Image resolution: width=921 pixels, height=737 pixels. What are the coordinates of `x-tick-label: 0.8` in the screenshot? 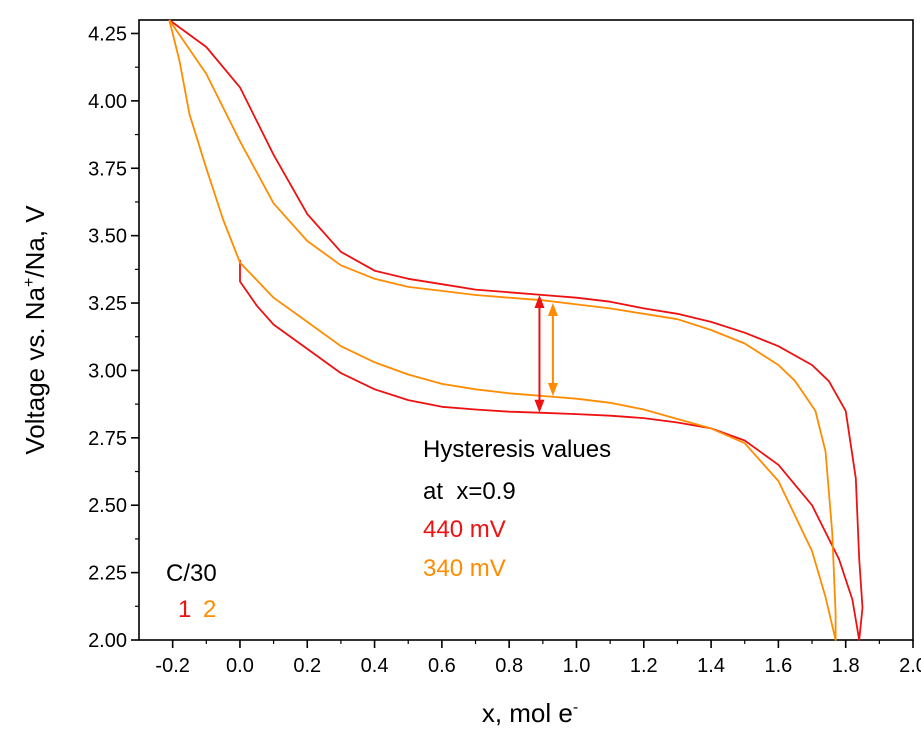 It's located at (509, 666).